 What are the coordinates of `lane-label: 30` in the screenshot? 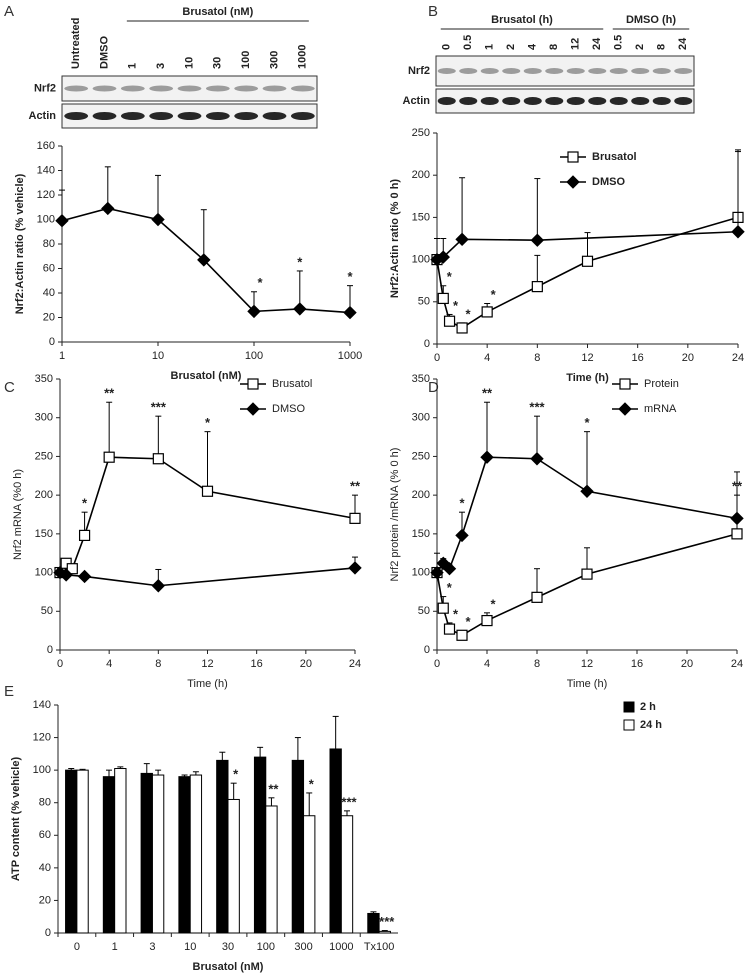 It's located at (218, 63).